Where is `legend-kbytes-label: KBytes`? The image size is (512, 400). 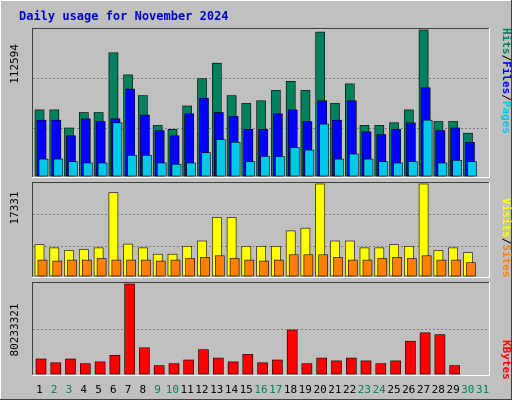
legend-kbytes-label: KBytes is located at coordinates (506, 360).